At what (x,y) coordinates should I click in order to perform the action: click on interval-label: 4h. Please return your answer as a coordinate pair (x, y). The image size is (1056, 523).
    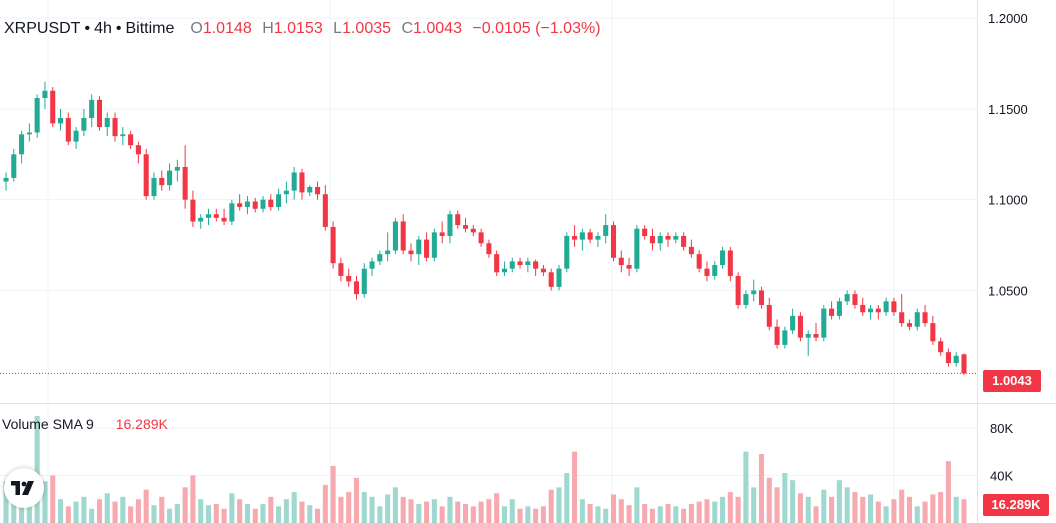
    Looking at the image, I should click on (103, 28).